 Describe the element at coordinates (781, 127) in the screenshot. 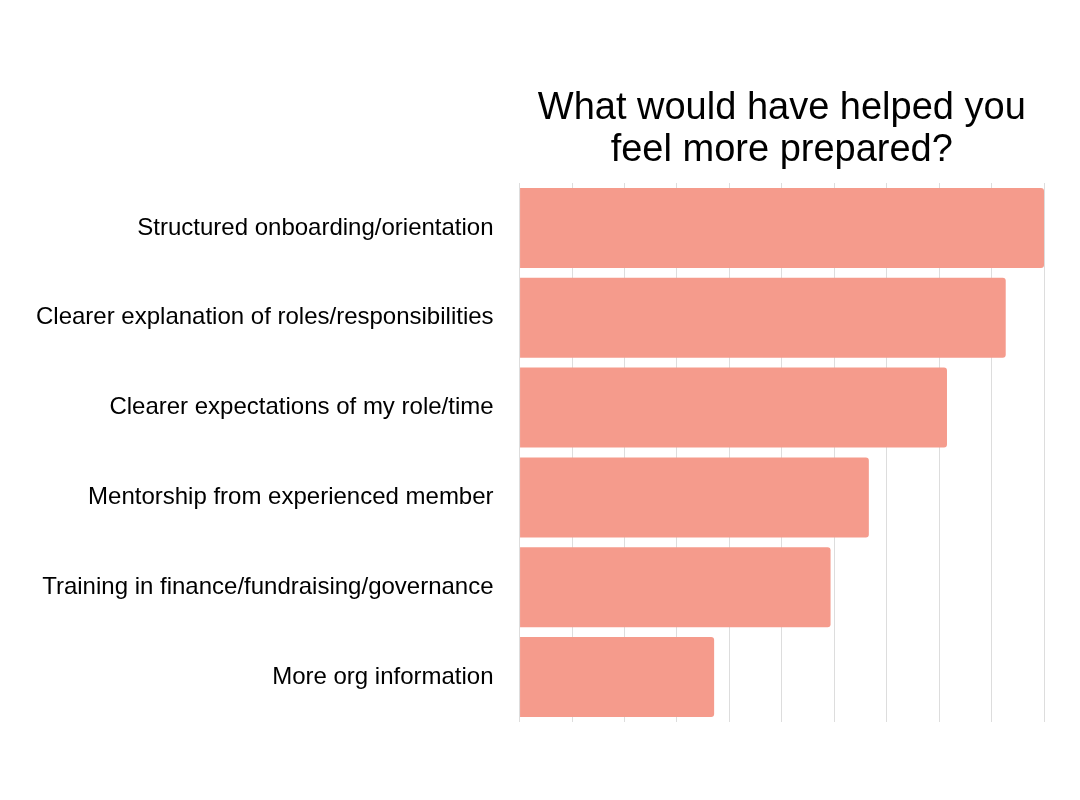

I see `chart-title: What would have helped you feel more prepared?` at that location.